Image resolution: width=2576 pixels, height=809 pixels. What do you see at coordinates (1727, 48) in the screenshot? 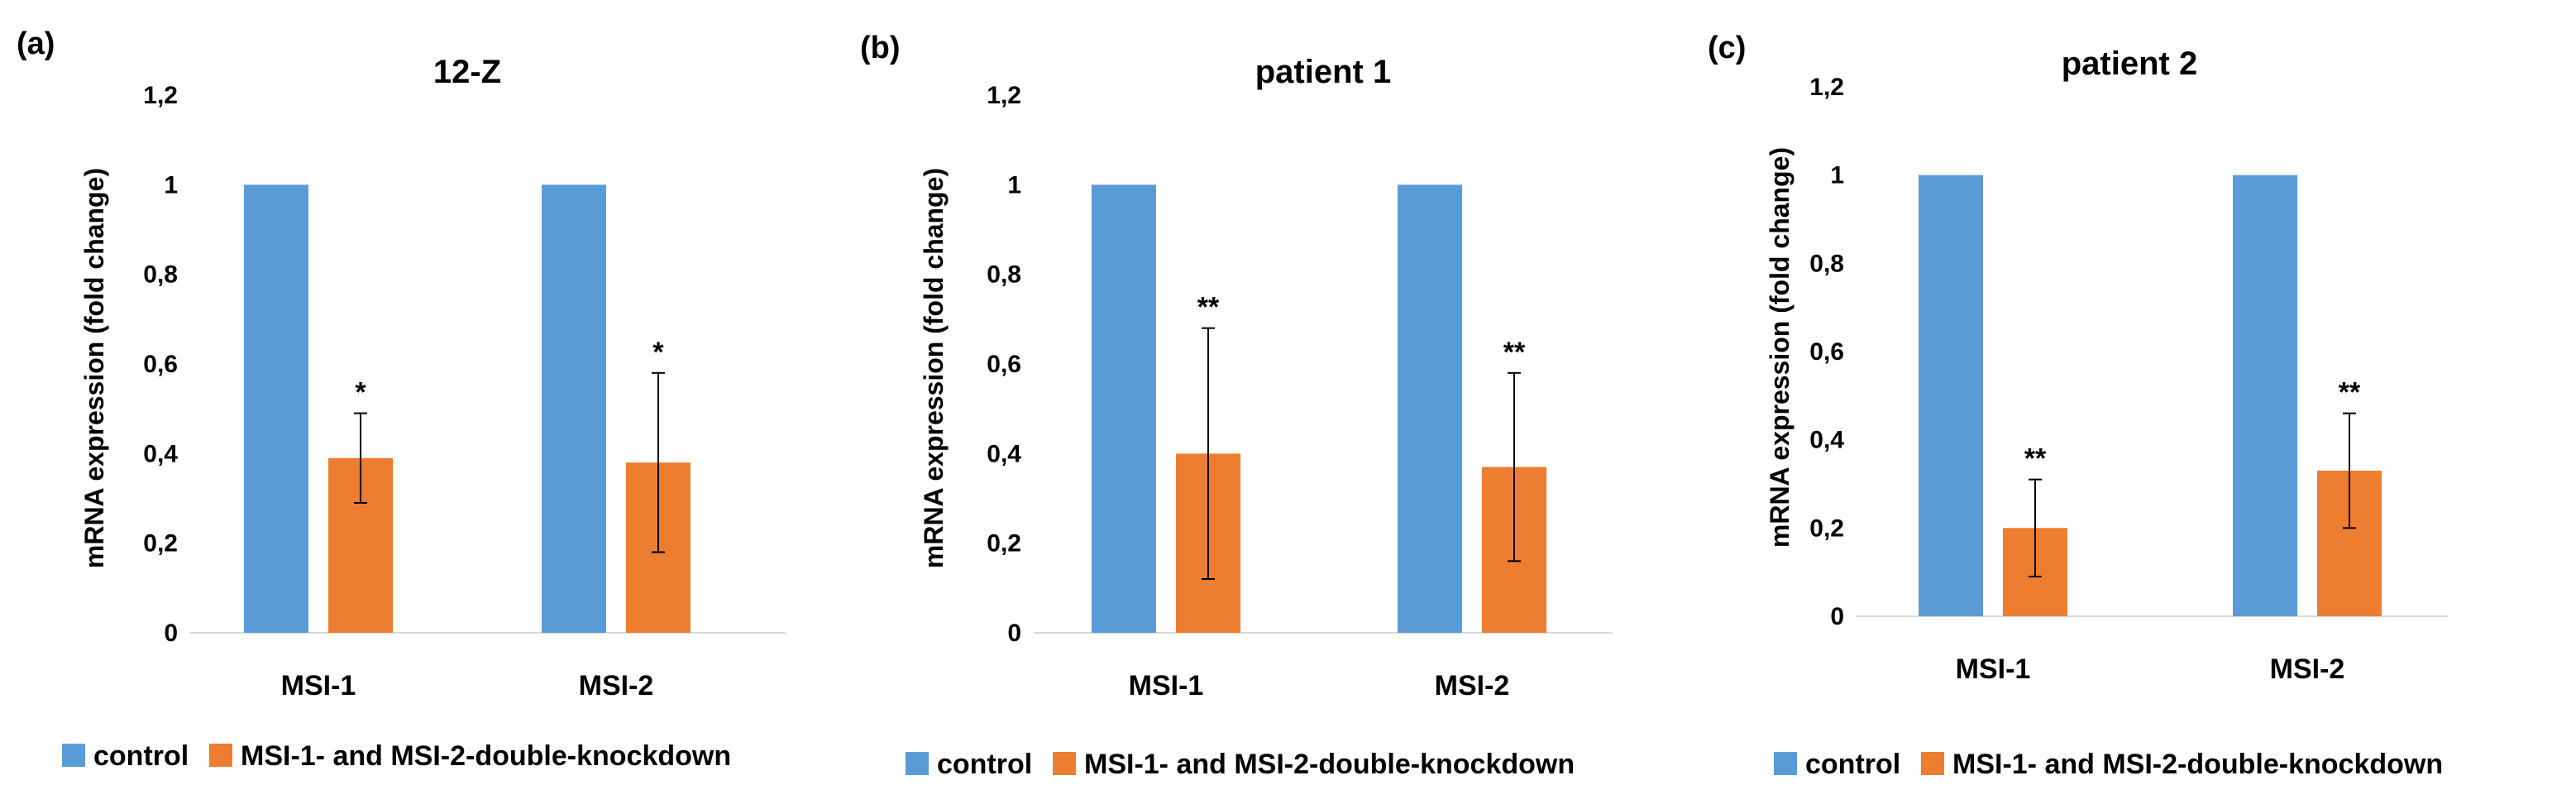
I see `panel-label: (c)` at bounding box center [1727, 48].